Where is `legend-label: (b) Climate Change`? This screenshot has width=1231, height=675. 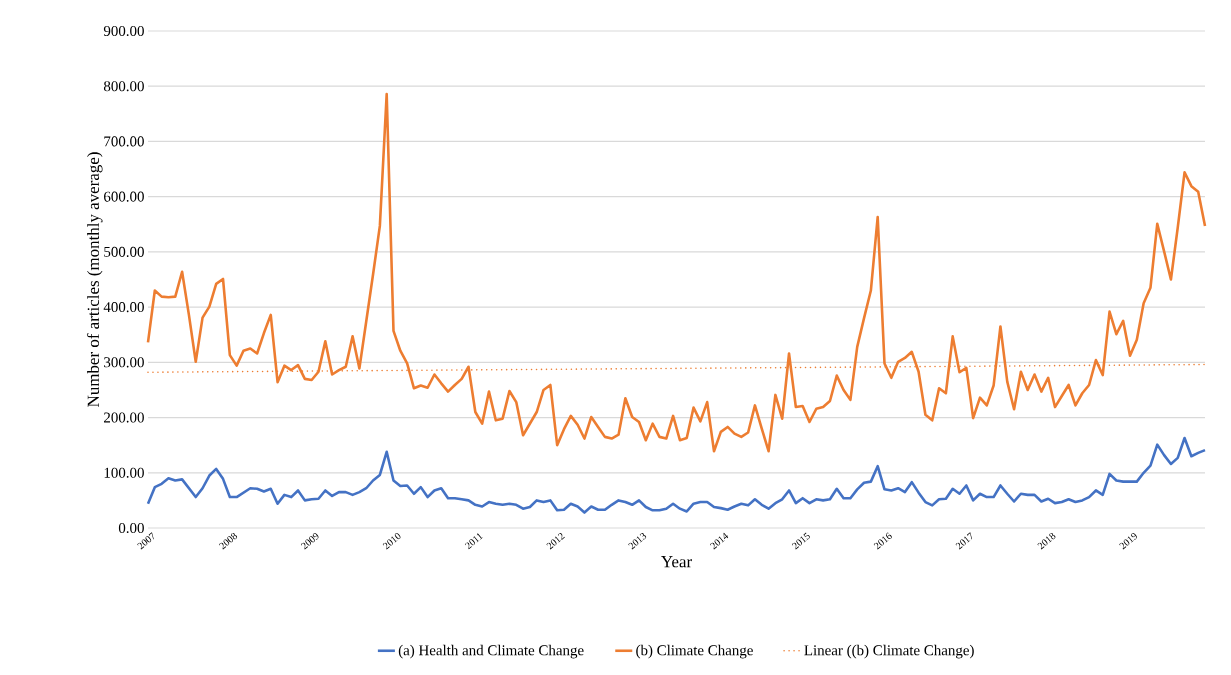
legend-label: (b) Climate Change is located at coordinates (694, 651).